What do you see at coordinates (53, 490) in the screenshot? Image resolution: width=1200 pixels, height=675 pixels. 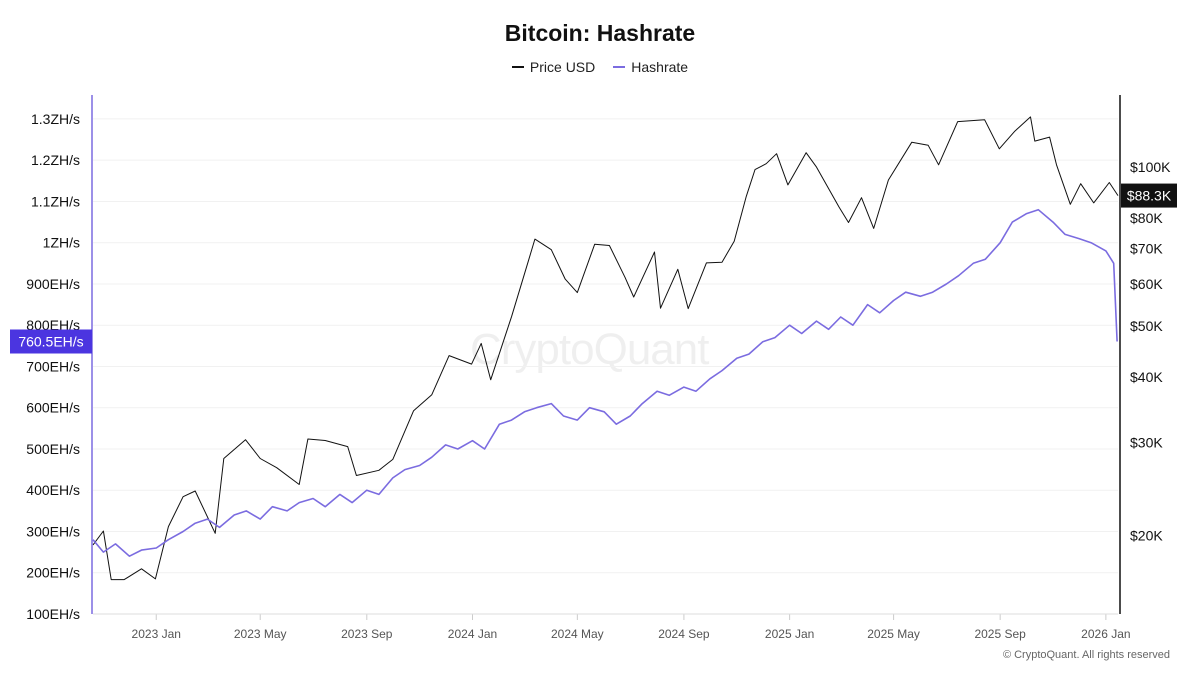 I see `left-tick-label: 400EH/s` at bounding box center [53, 490].